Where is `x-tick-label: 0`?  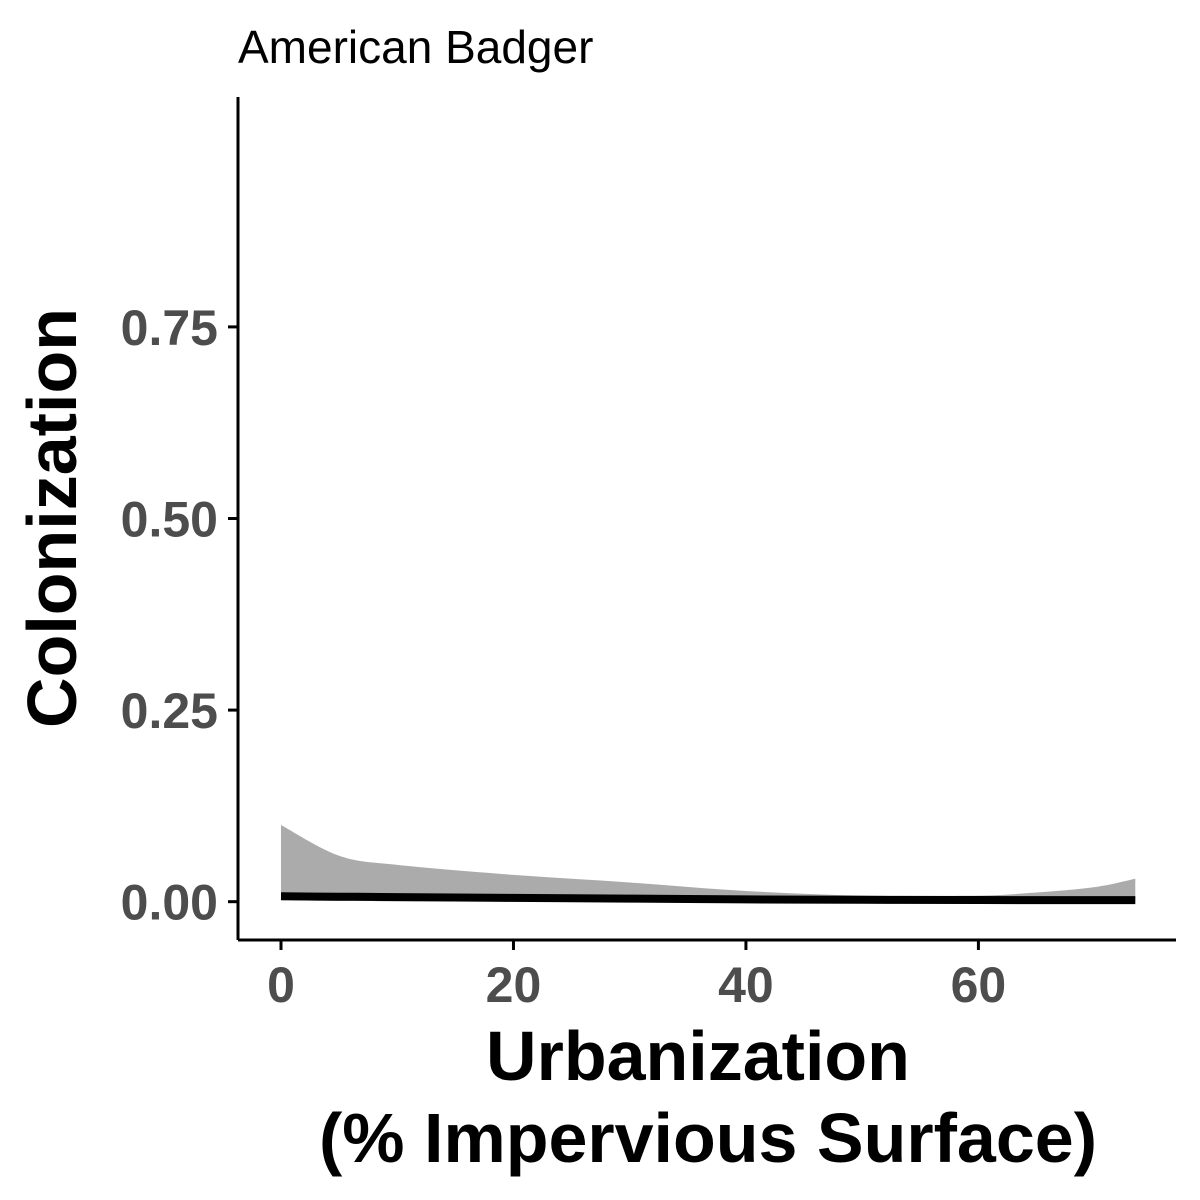
x-tick-label: 0 is located at coordinates (281, 985).